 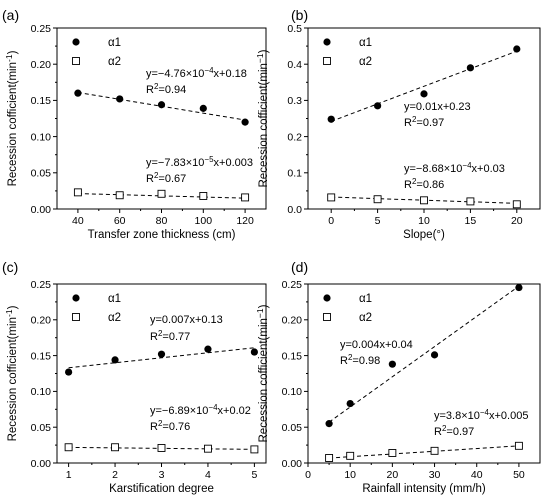 I want to click on r-squared: R2=0.98, so click(x=360, y=360).